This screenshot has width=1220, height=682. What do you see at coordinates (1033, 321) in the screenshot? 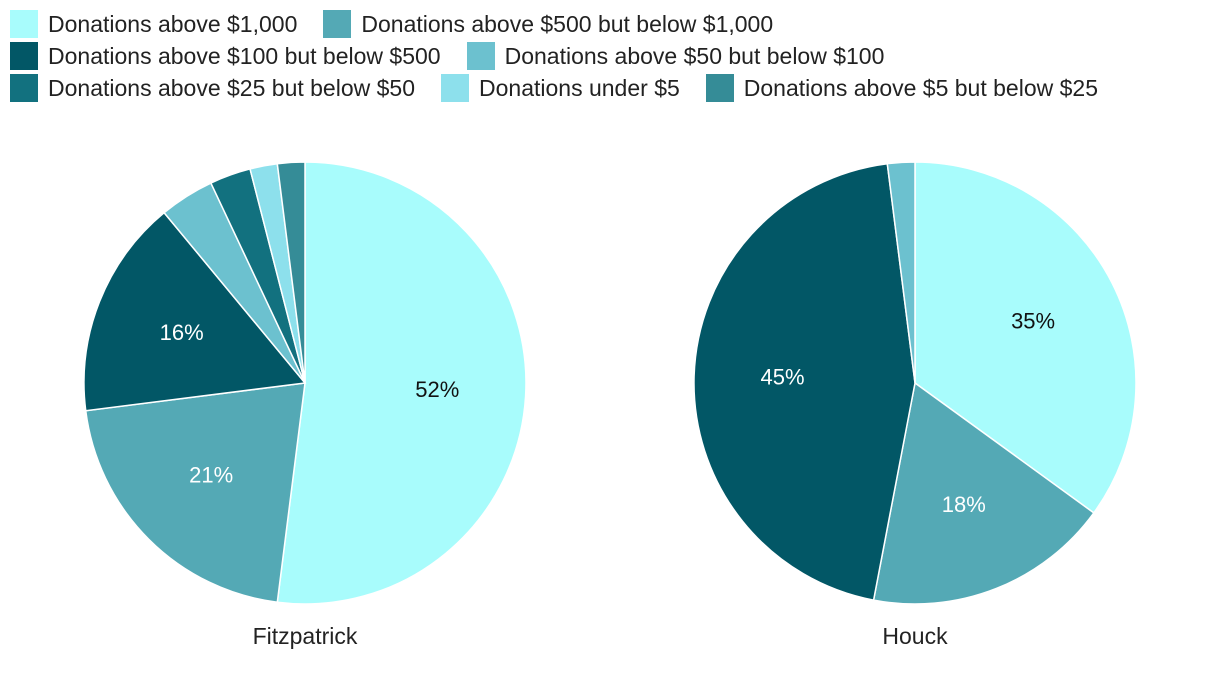
I see `slice-data-label: 35%` at bounding box center [1033, 321].